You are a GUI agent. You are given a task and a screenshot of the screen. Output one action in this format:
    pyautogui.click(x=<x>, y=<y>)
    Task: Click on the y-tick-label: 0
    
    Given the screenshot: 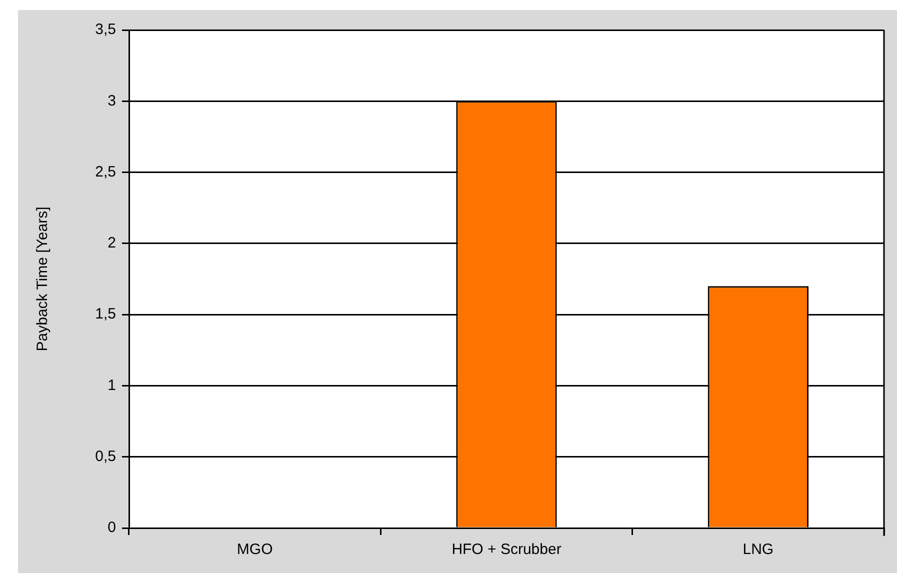 What is the action you would take?
    pyautogui.click(x=112, y=527)
    